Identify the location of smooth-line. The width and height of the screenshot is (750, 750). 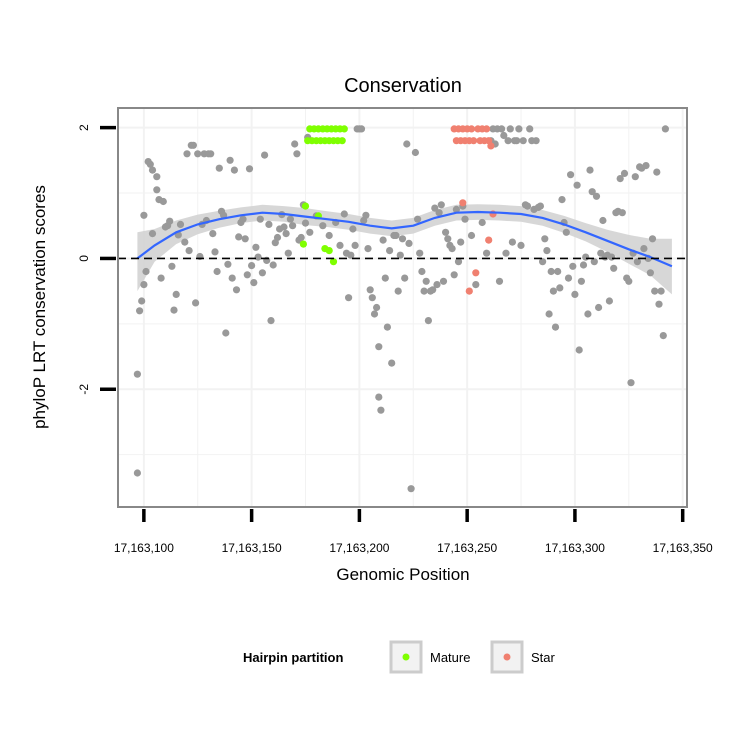
(404, 239).